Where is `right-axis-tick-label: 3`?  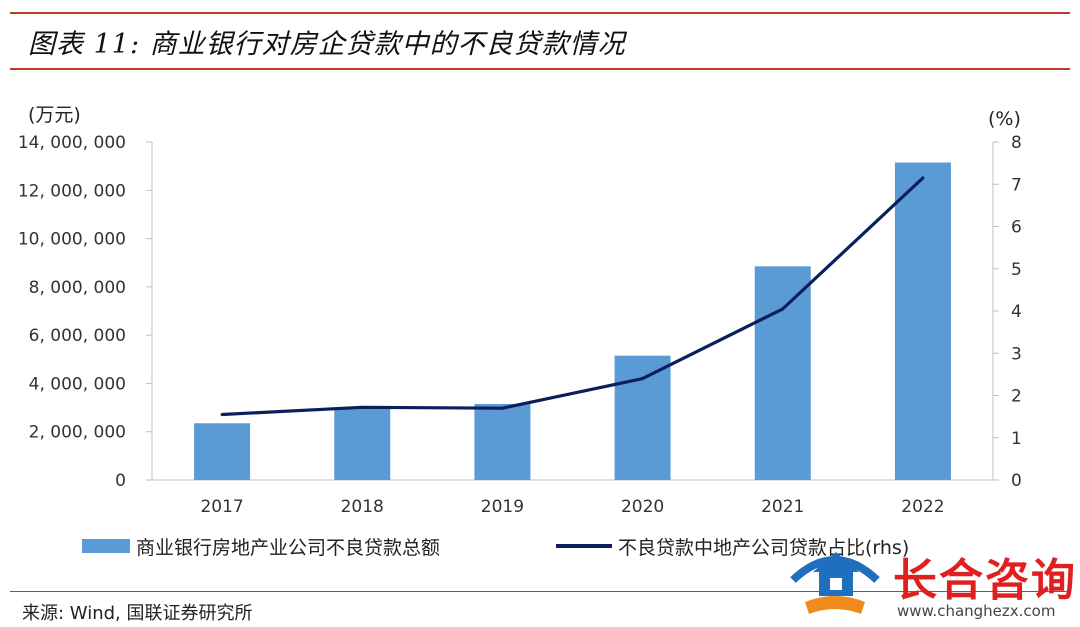
right-axis-tick-label: 3 is located at coordinates (1016, 354).